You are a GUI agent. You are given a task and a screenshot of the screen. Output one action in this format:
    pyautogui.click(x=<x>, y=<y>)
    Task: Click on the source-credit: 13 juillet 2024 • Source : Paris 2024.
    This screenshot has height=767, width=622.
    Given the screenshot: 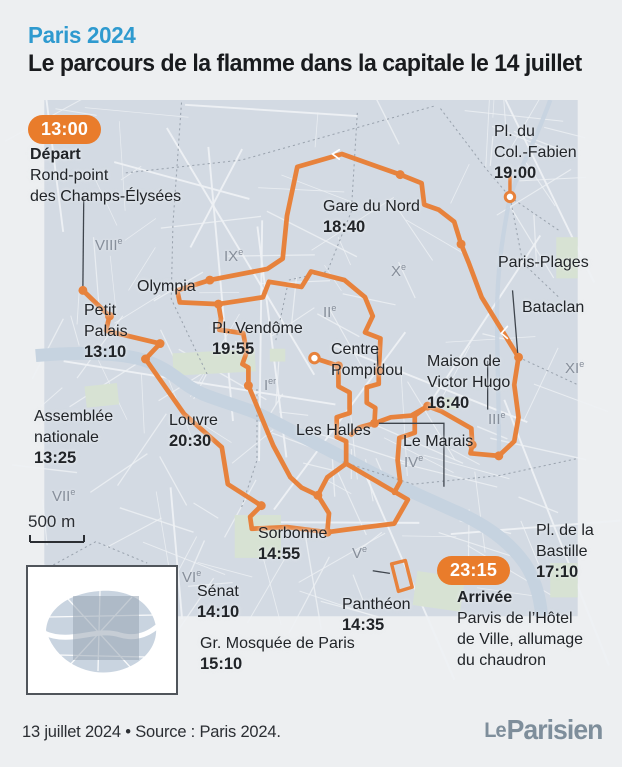 What is the action you would take?
    pyautogui.click(x=151, y=731)
    